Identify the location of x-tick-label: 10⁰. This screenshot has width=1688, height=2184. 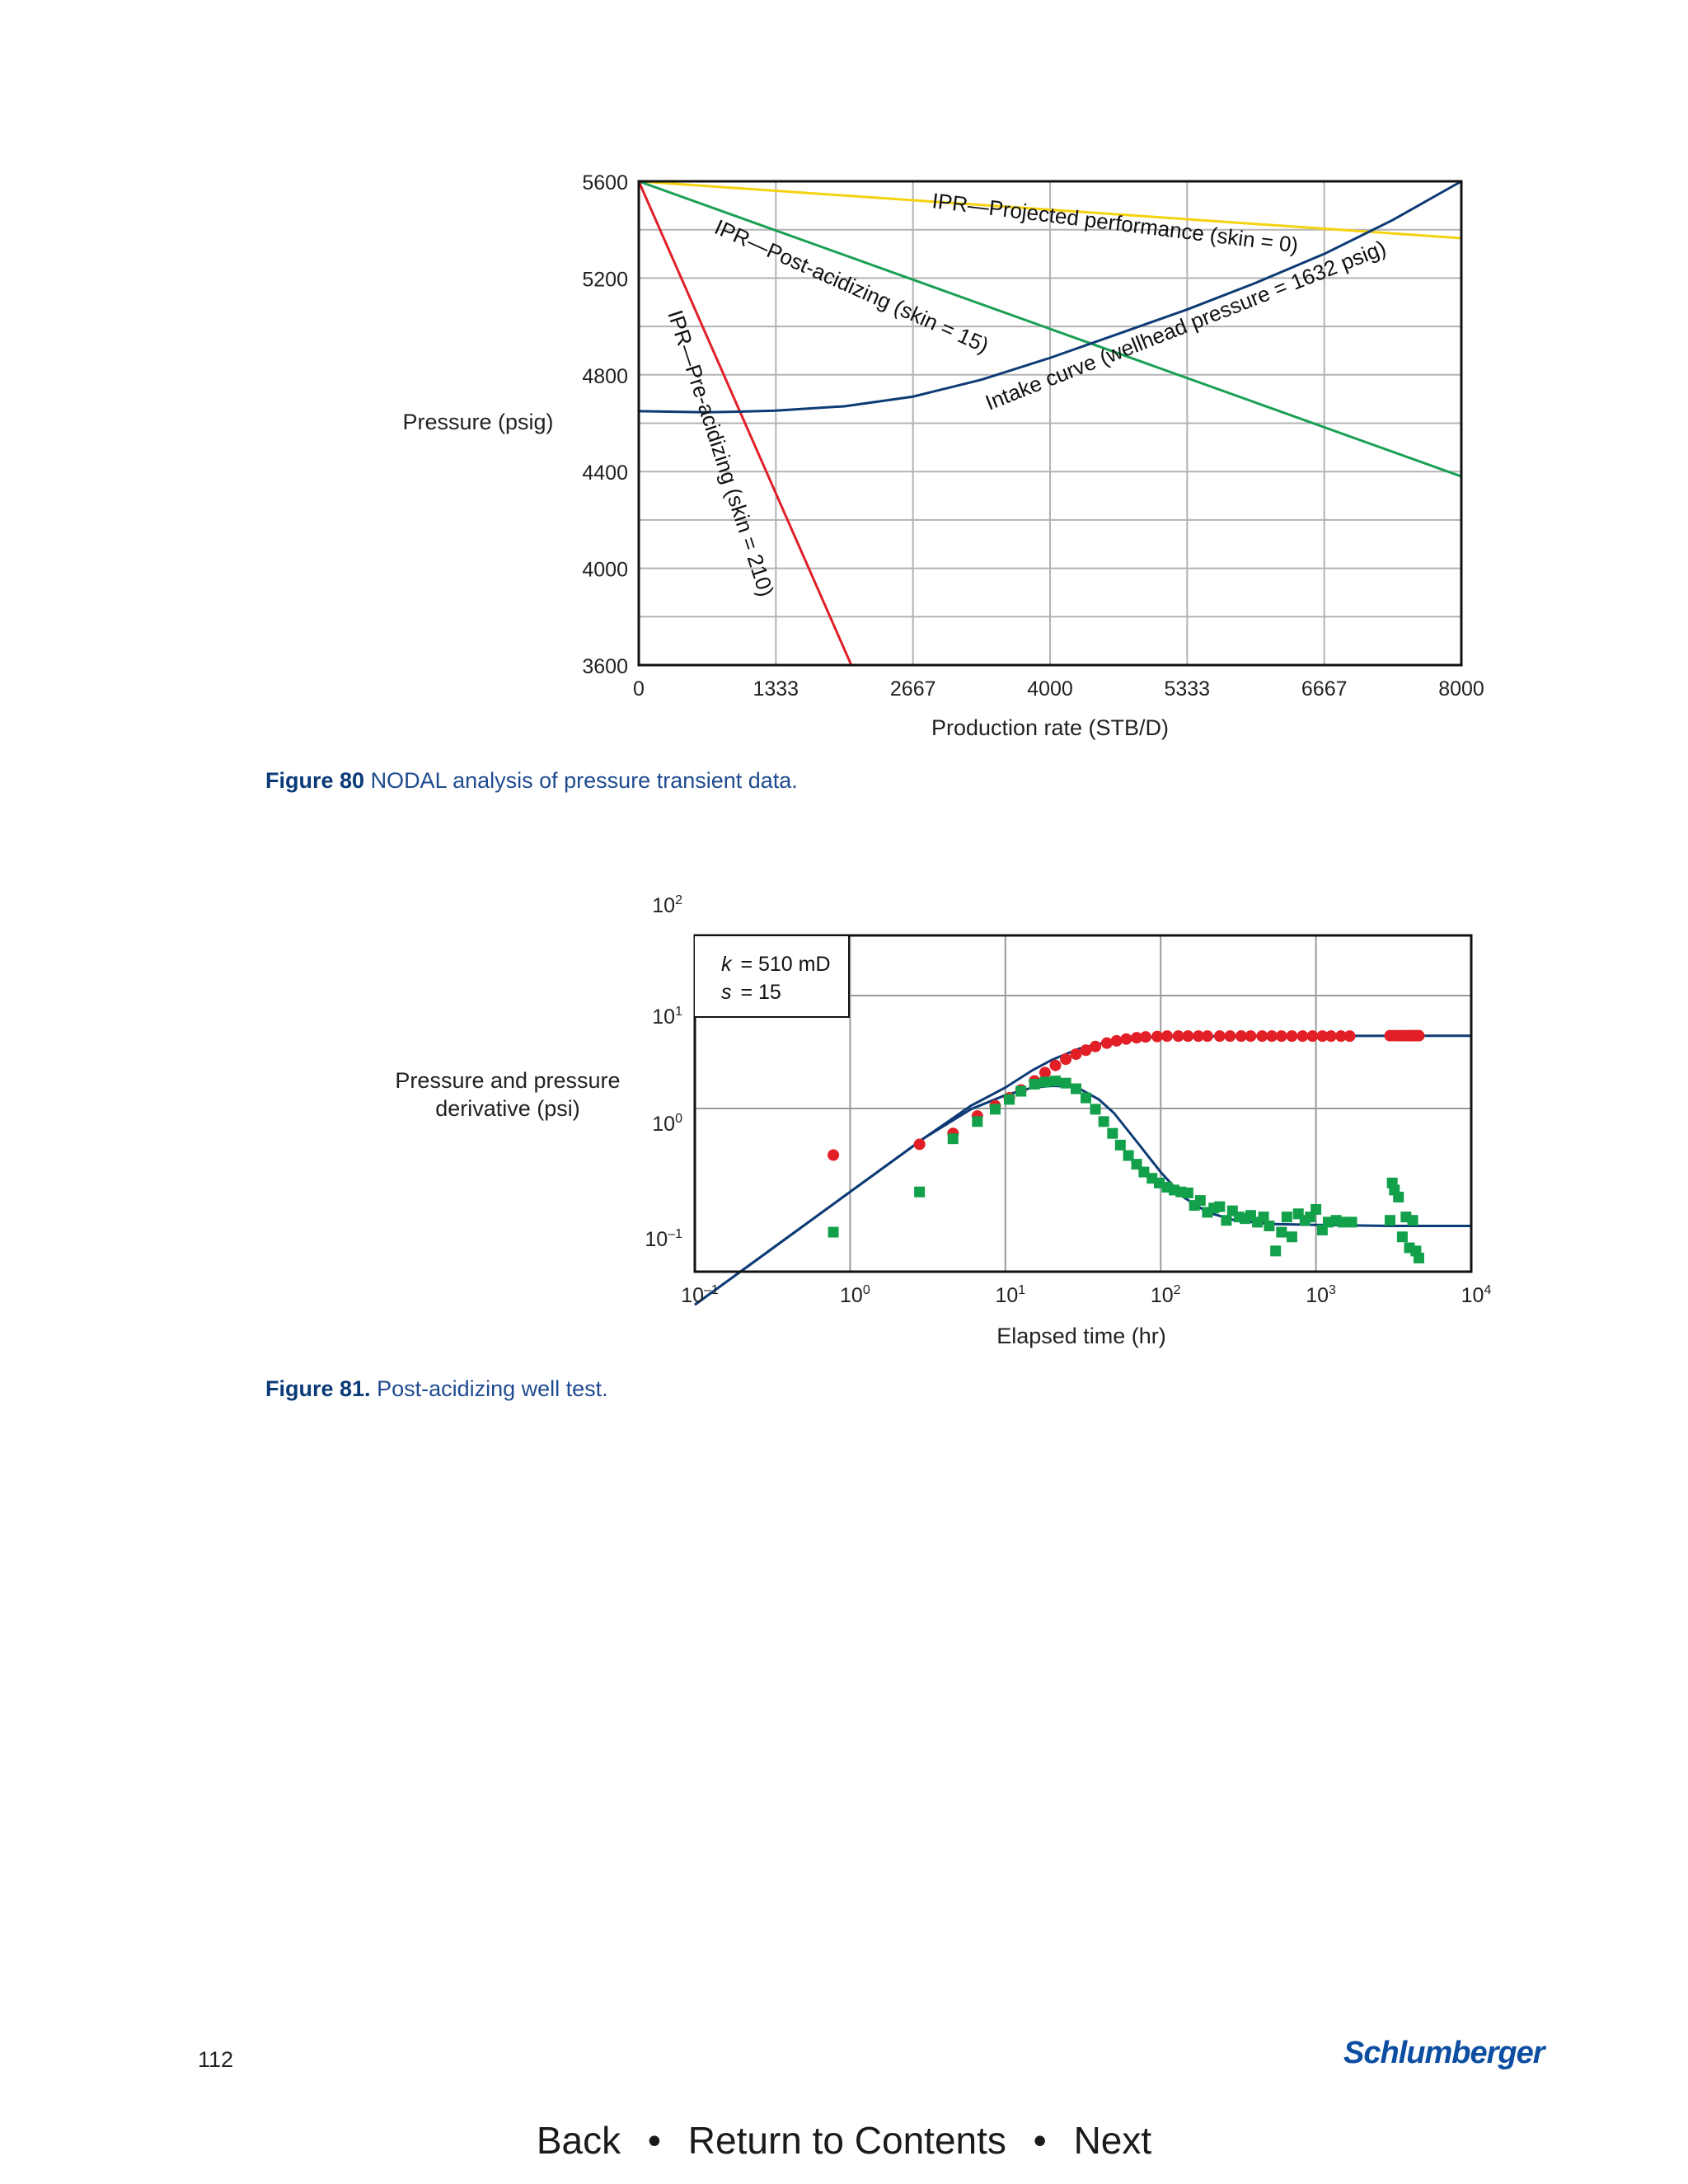
(855, 1295).